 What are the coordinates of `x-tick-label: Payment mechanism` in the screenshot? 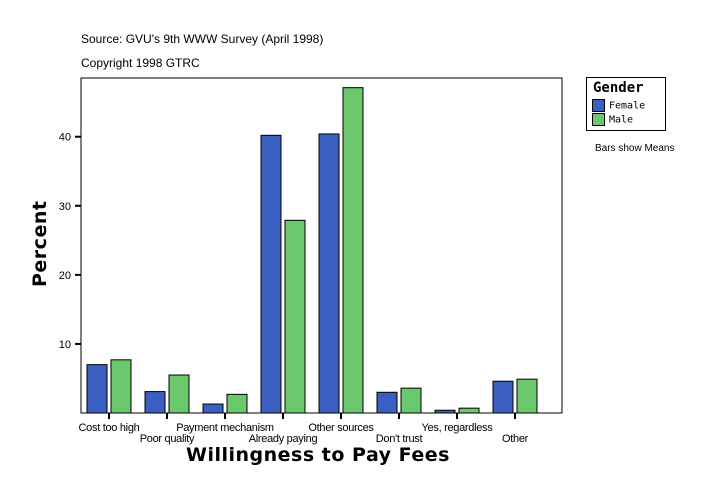 It's located at (225, 428).